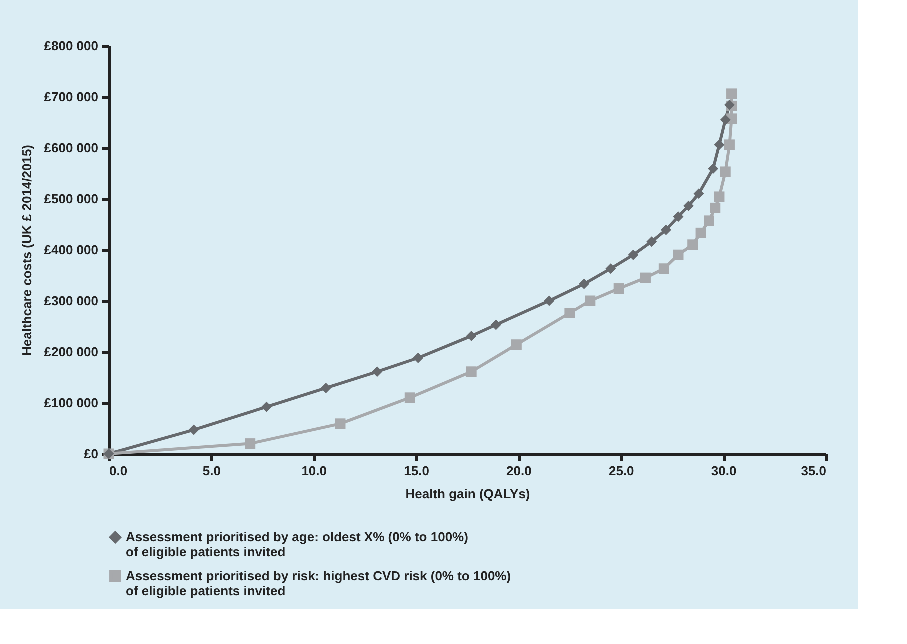 This screenshot has width=907, height=644. Describe the element at coordinates (621, 471) in the screenshot. I see `x-tick-label: 25.0` at that location.